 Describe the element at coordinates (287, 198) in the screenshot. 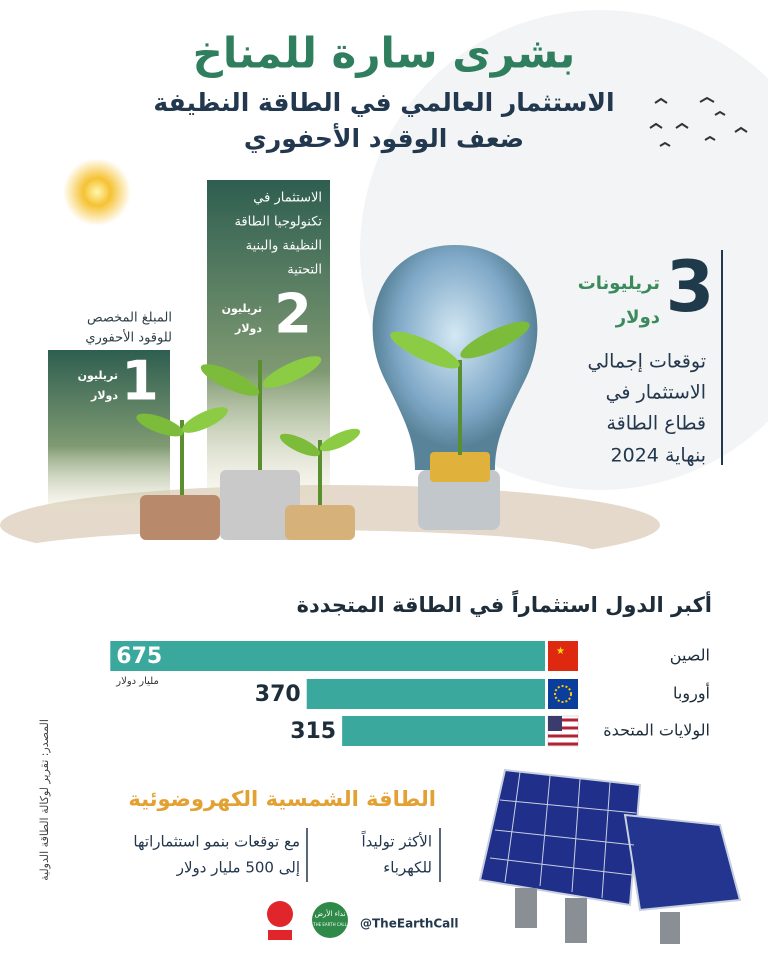

I see `column-label: الاستثمار في` at that location.